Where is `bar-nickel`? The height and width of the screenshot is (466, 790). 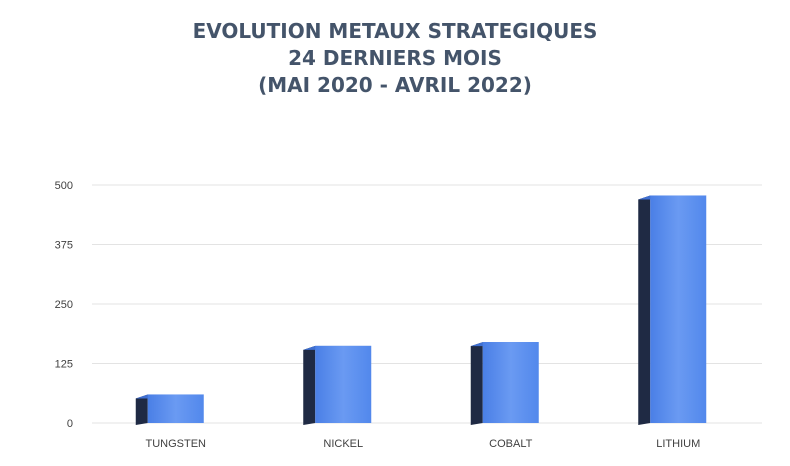 bar-nickel is located at coordinates (337, 385).